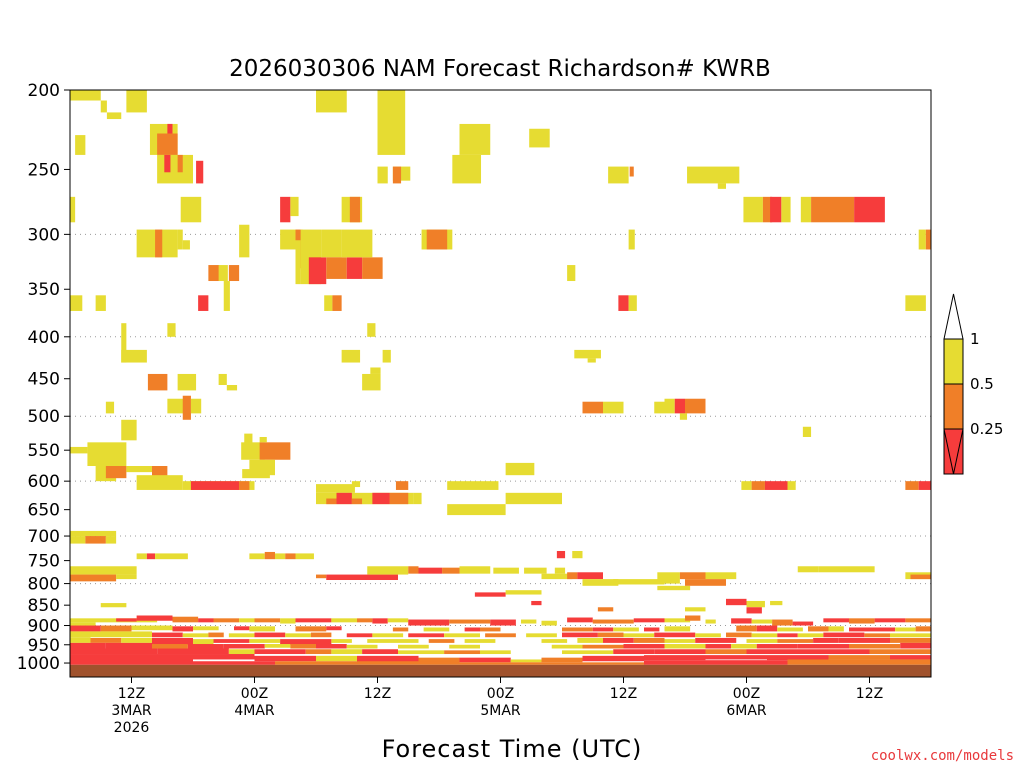 Image resolution: width=1024 pixels, height=768 pixels. Describe the element at coordinates (44, 290) in the screenshot. I see `y-tick-label: 350` at that location.